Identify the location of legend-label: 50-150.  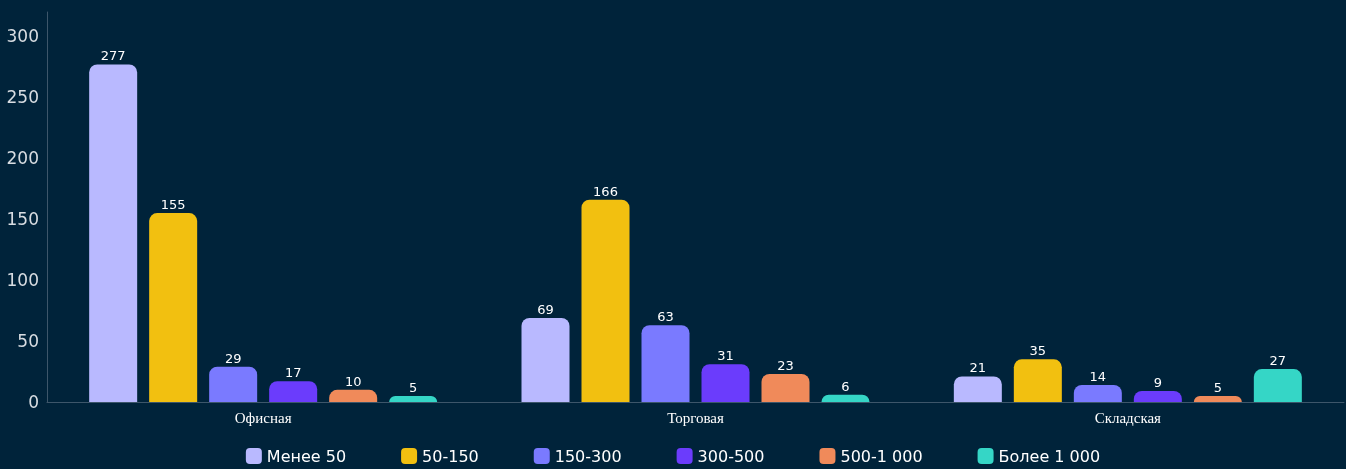
(450, 456).